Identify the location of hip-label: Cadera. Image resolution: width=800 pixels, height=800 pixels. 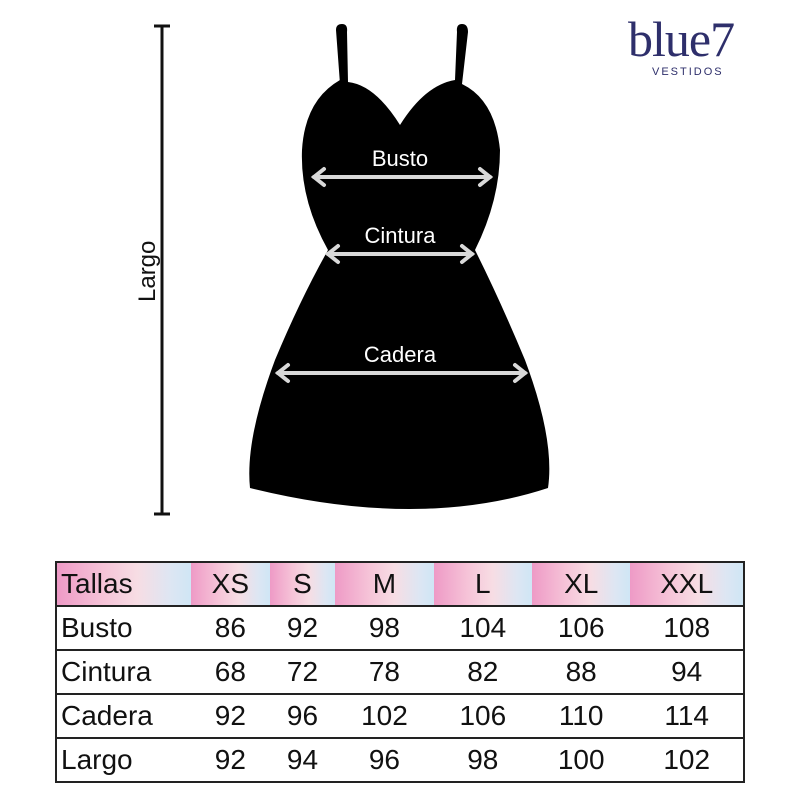
(400, 354).